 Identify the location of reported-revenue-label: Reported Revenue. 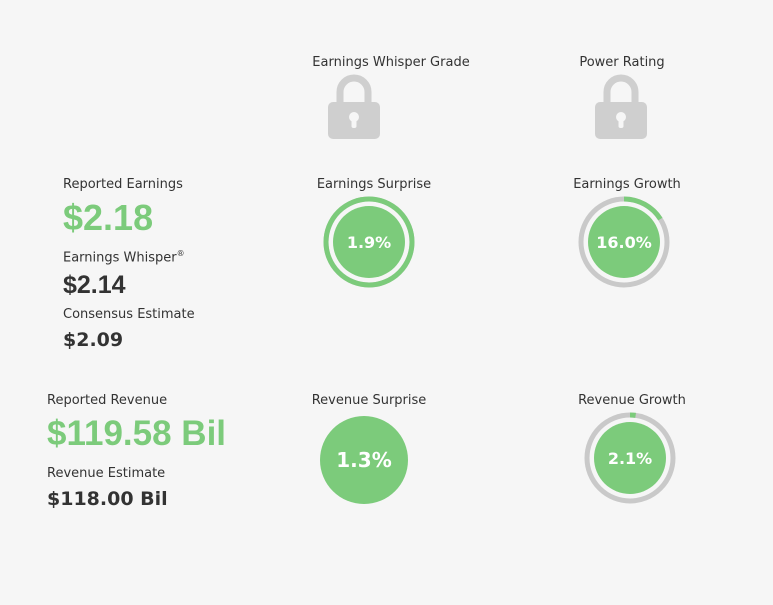
(107, 400).